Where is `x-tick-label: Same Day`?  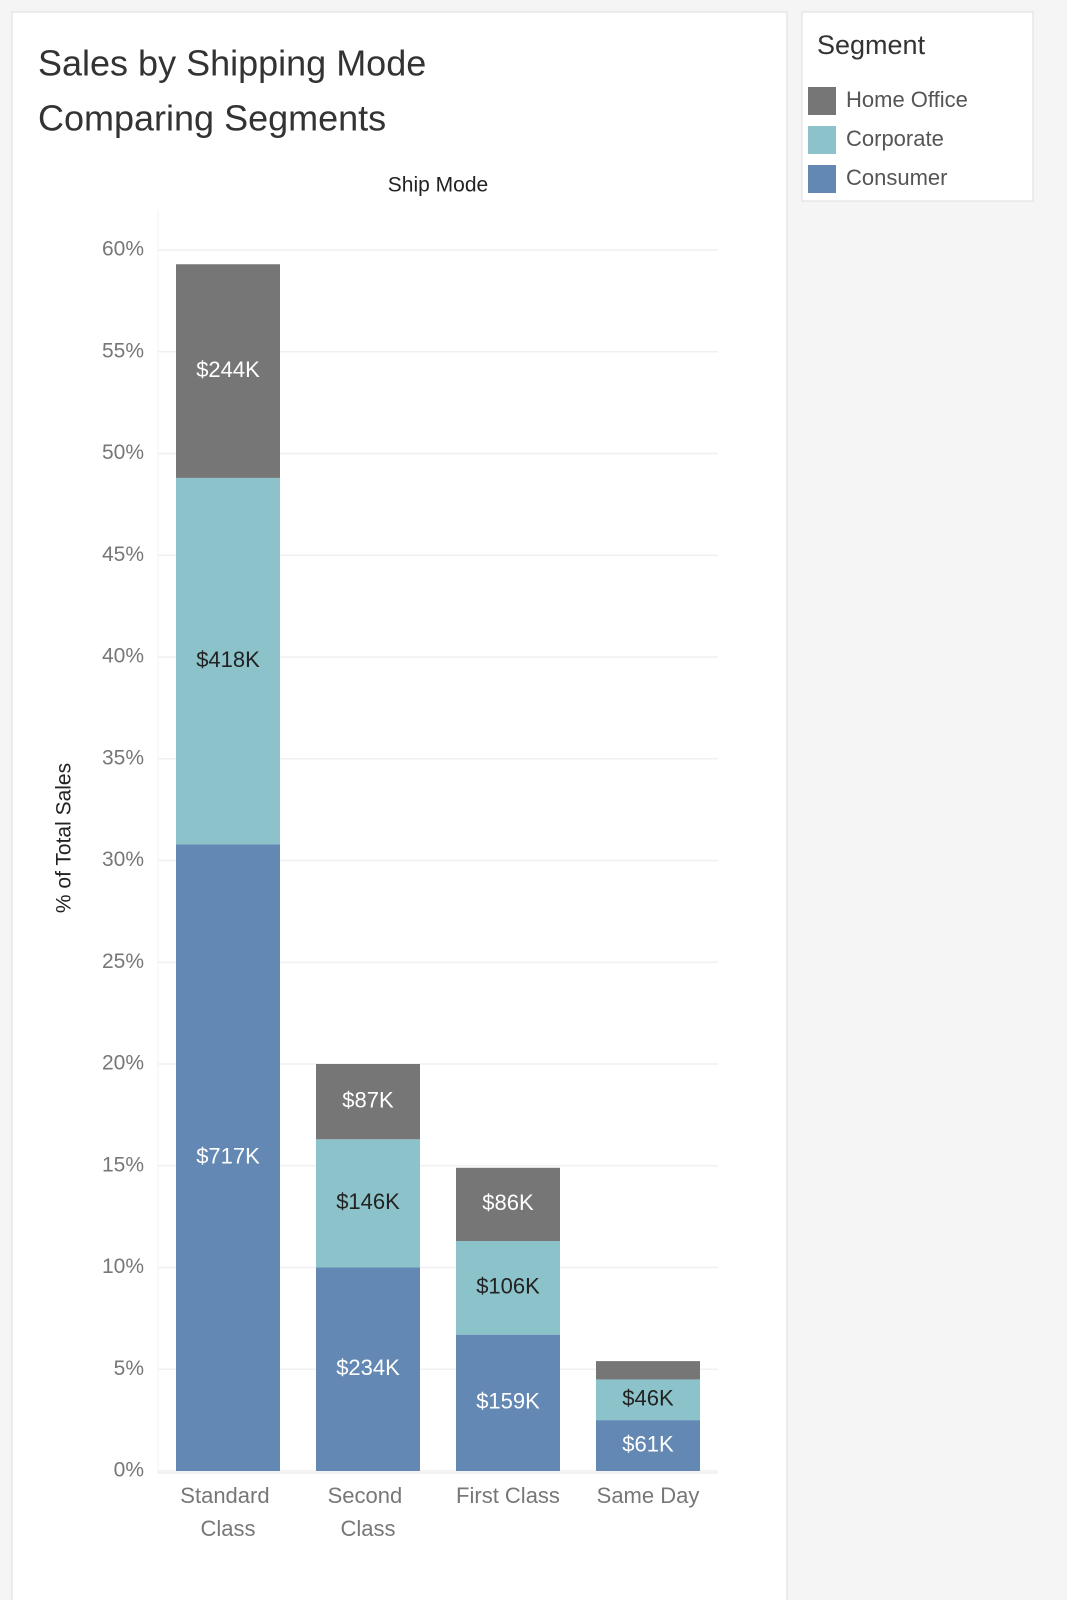
x-tick-label: Same Day is located at coordinates (648, 1495).